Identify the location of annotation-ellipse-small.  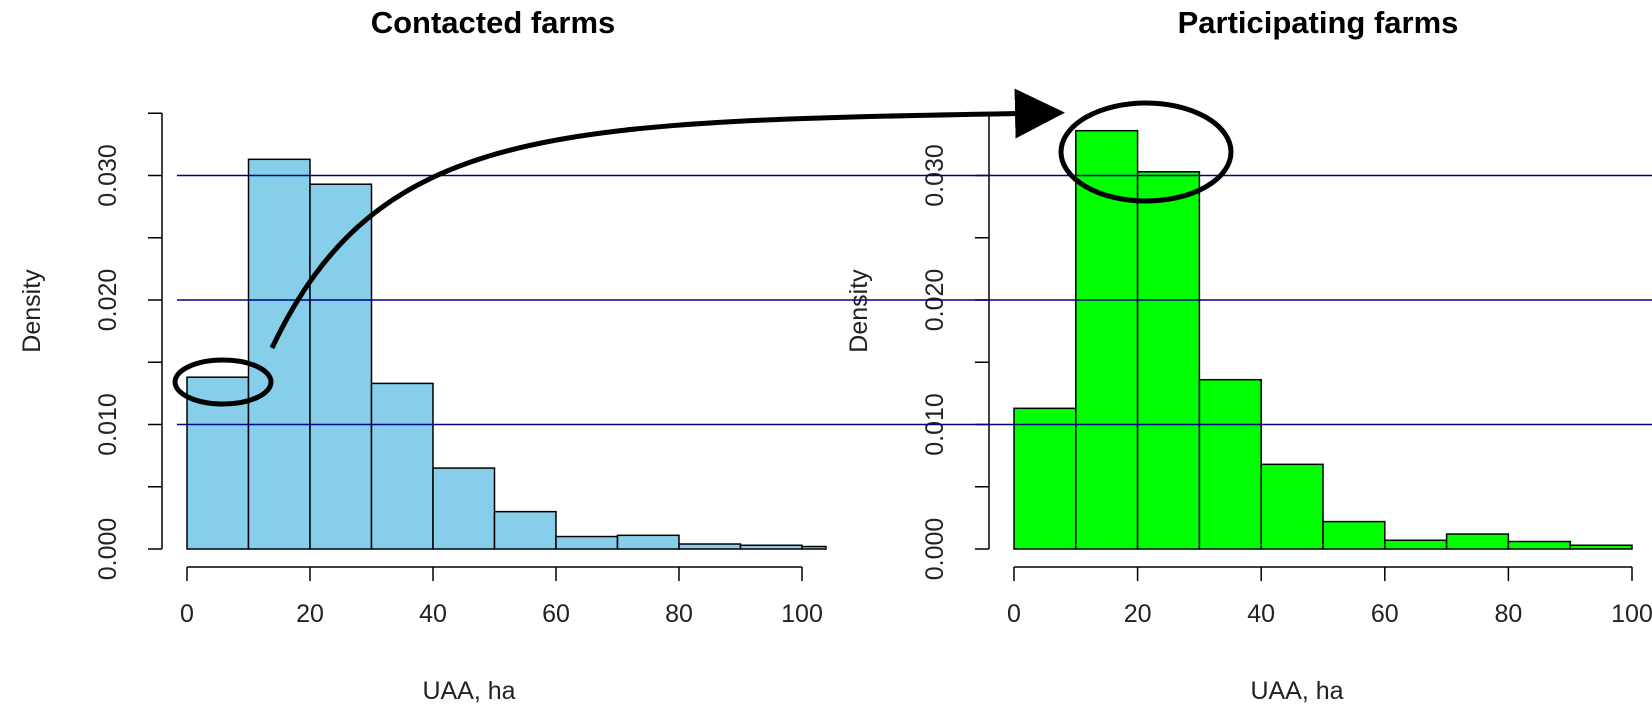
(223, 382).